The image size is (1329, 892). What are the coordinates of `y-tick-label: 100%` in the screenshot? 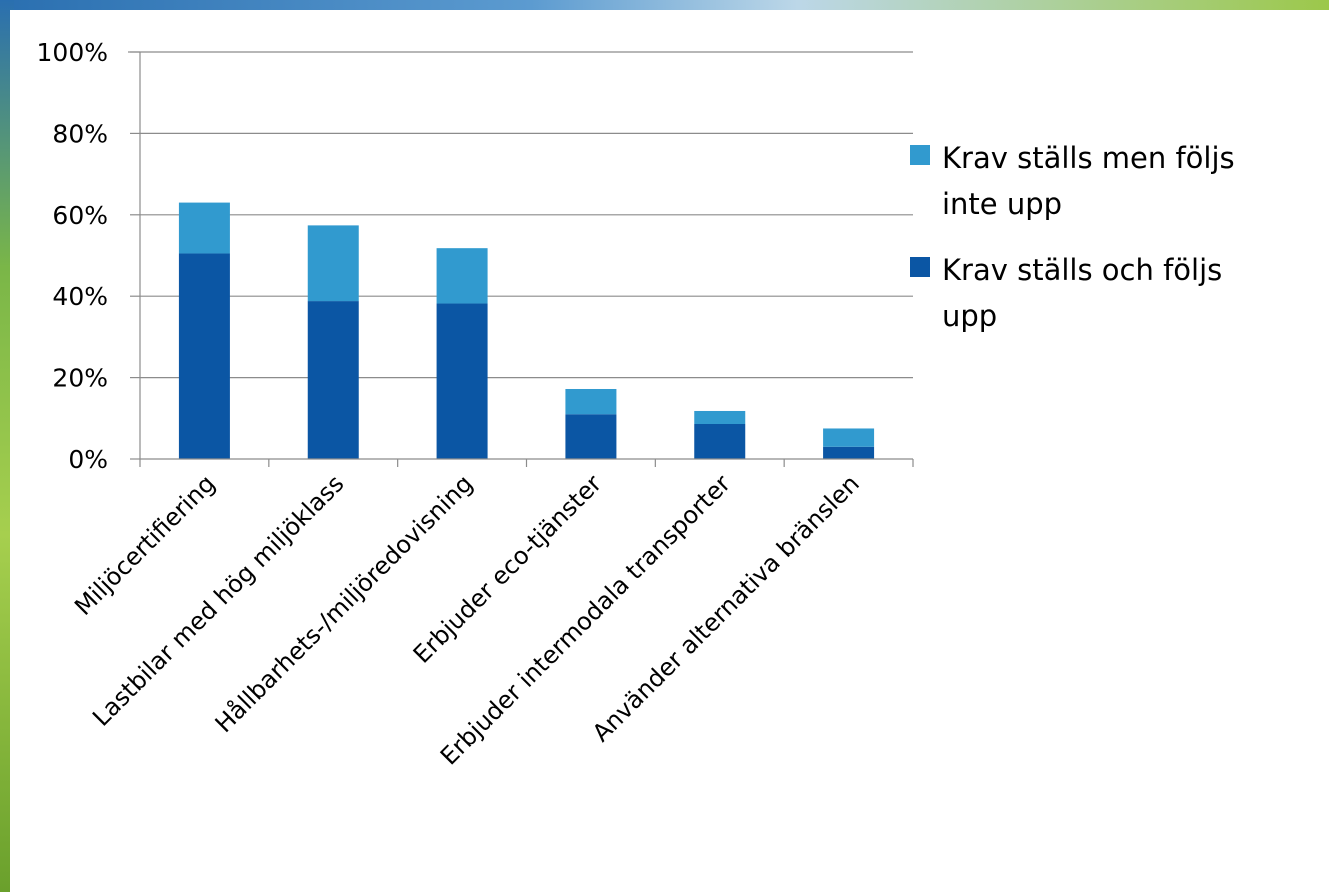 It's located at (72, 52).